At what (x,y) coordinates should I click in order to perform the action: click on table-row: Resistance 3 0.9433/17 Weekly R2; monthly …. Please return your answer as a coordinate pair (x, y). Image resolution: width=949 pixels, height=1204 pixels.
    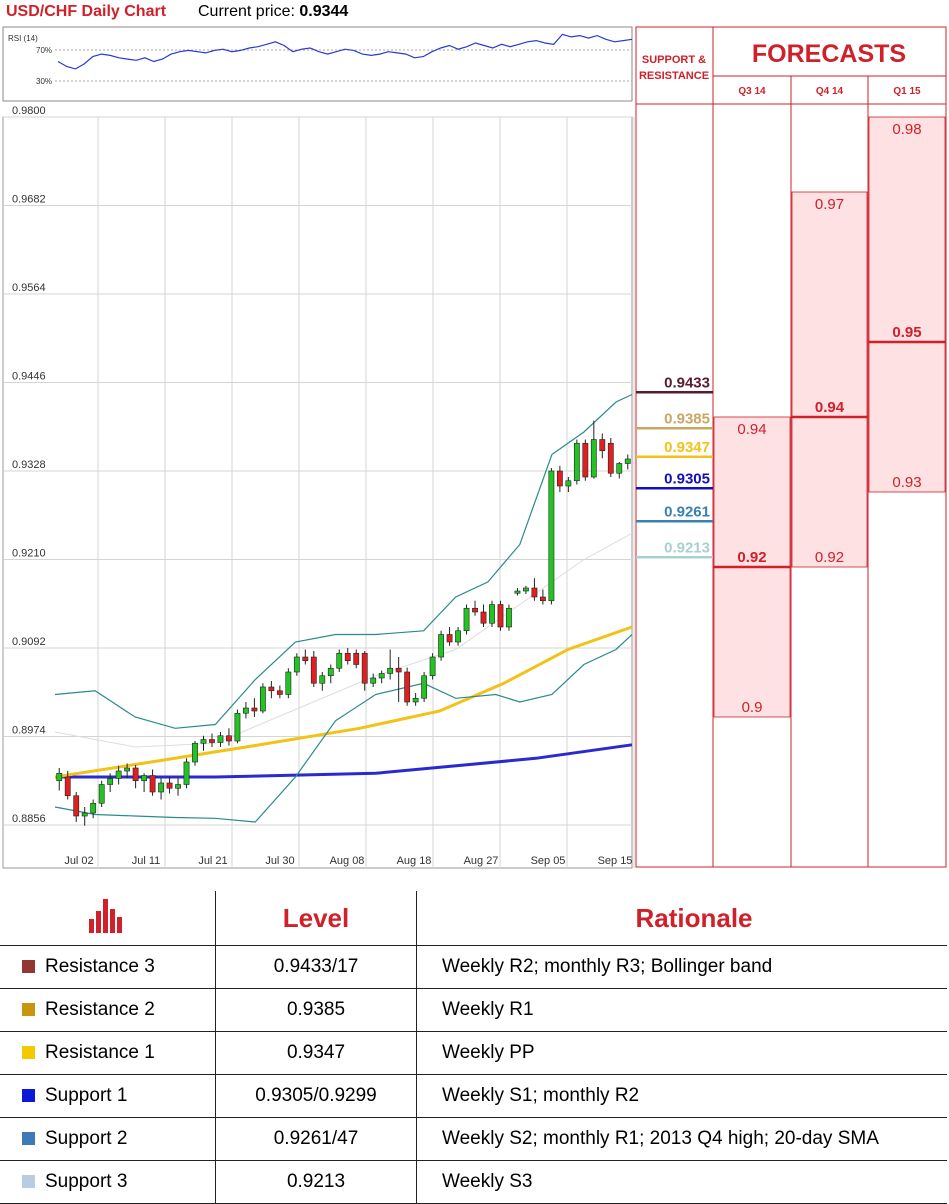
    Looking at the image, I should click on (473, 967).